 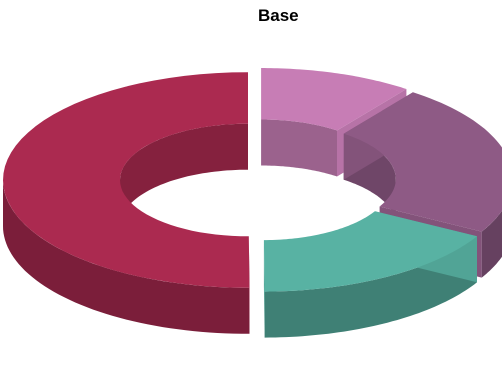 What do you see at coordinates (491, 244) in the screenshot?
I see `slice-2-outer-wall` at bounding box center [491, 244].